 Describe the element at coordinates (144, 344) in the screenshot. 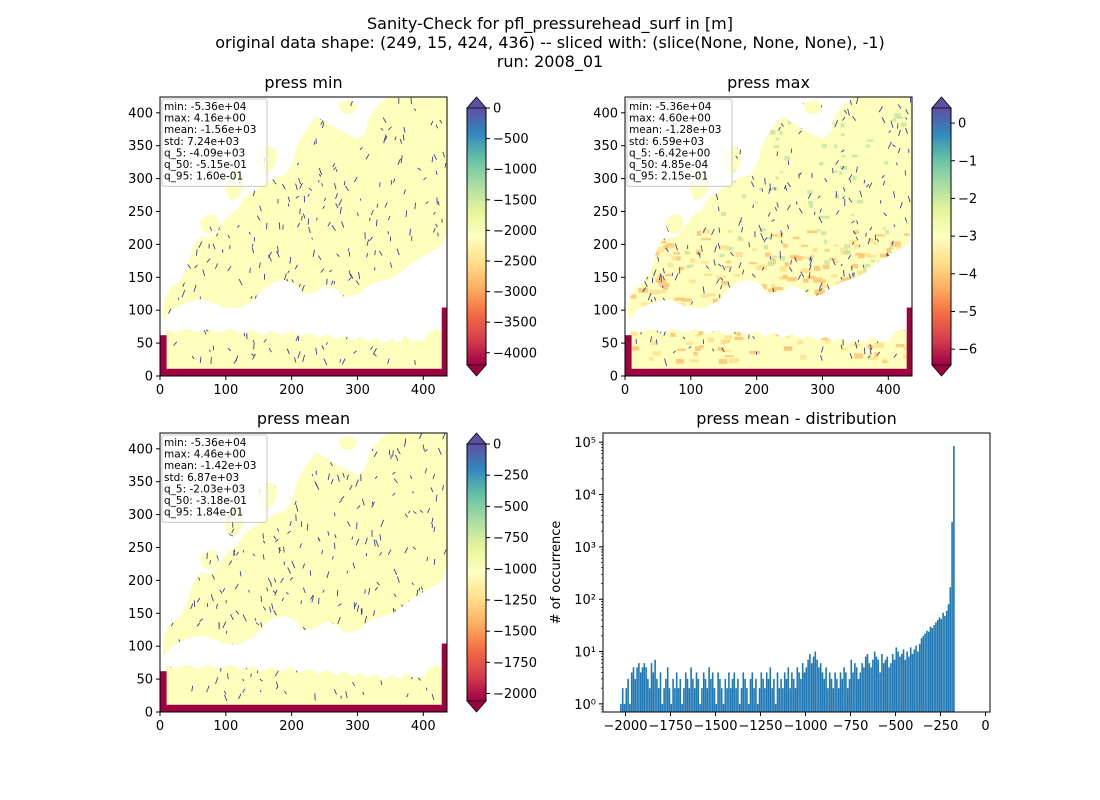

I see `y-tick-label: 50` at that location.